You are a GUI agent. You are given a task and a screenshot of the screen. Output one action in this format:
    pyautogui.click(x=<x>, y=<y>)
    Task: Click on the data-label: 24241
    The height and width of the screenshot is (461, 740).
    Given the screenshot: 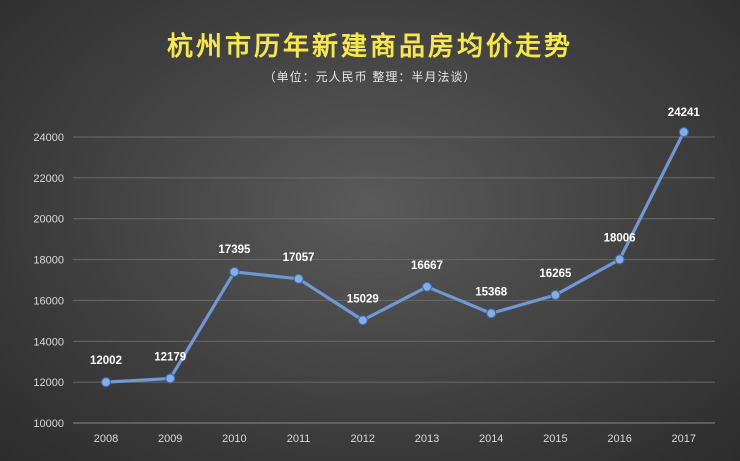 What is the action you would take?
    pyautogui.click(x=684, y=113)
    